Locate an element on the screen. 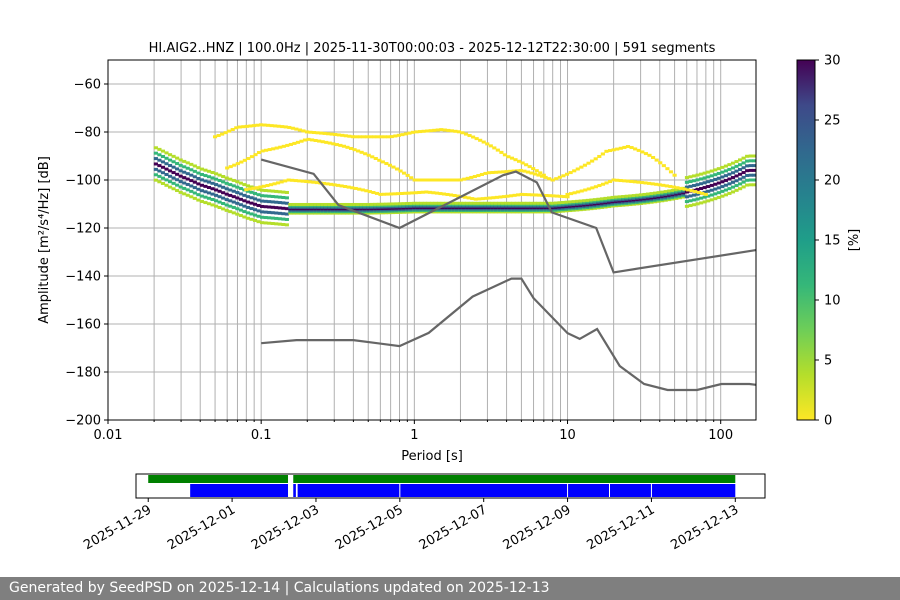 This screenshot has width=900, height=600. noise-model-line is located at coordinates (508, 216).